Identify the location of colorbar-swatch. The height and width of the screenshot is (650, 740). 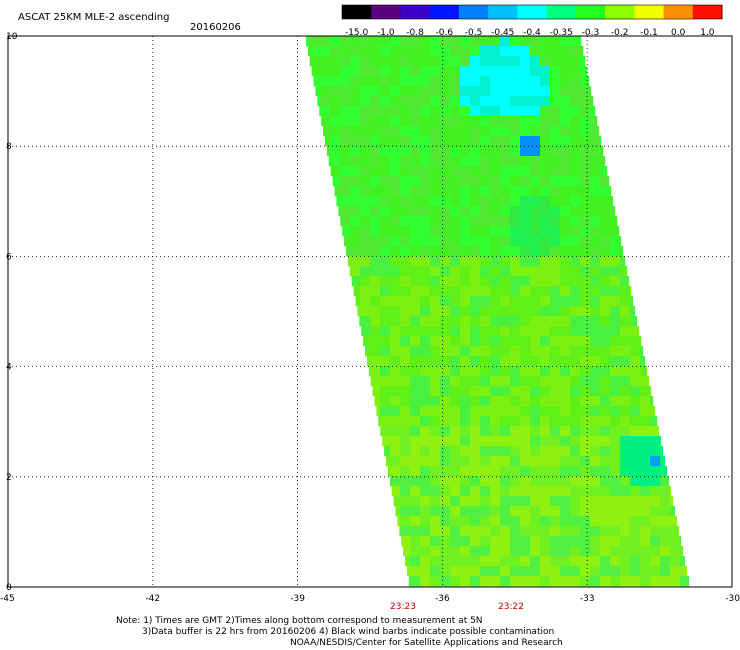
(386, 12).